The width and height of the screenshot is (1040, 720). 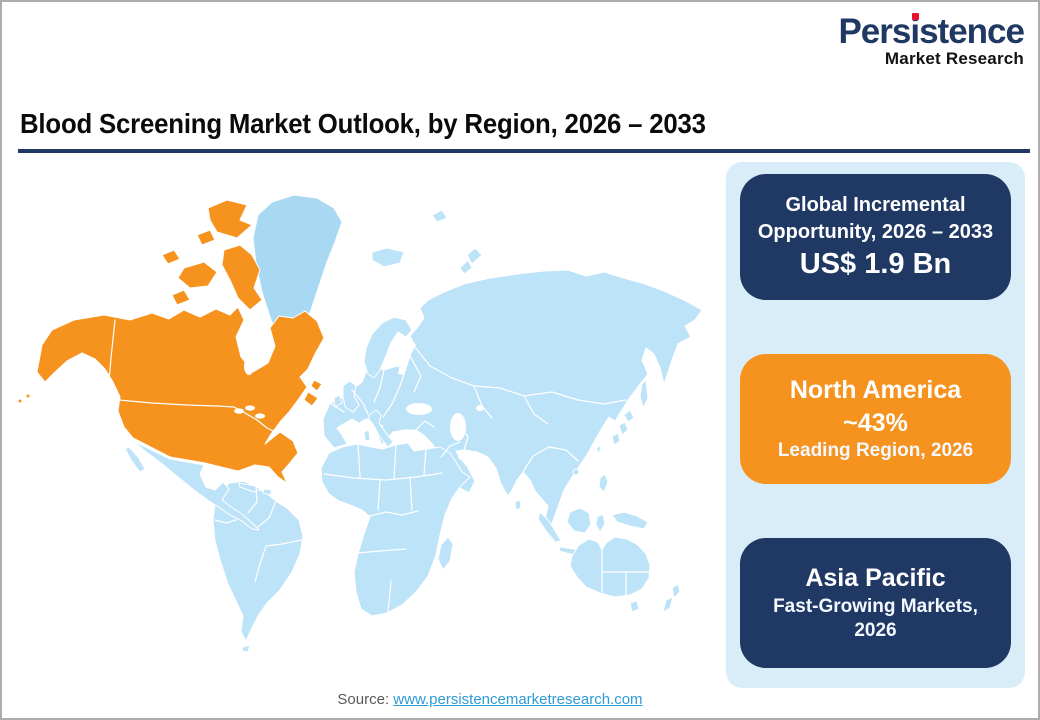 I want to click on baltic-sea, so click(x=407, y=357).